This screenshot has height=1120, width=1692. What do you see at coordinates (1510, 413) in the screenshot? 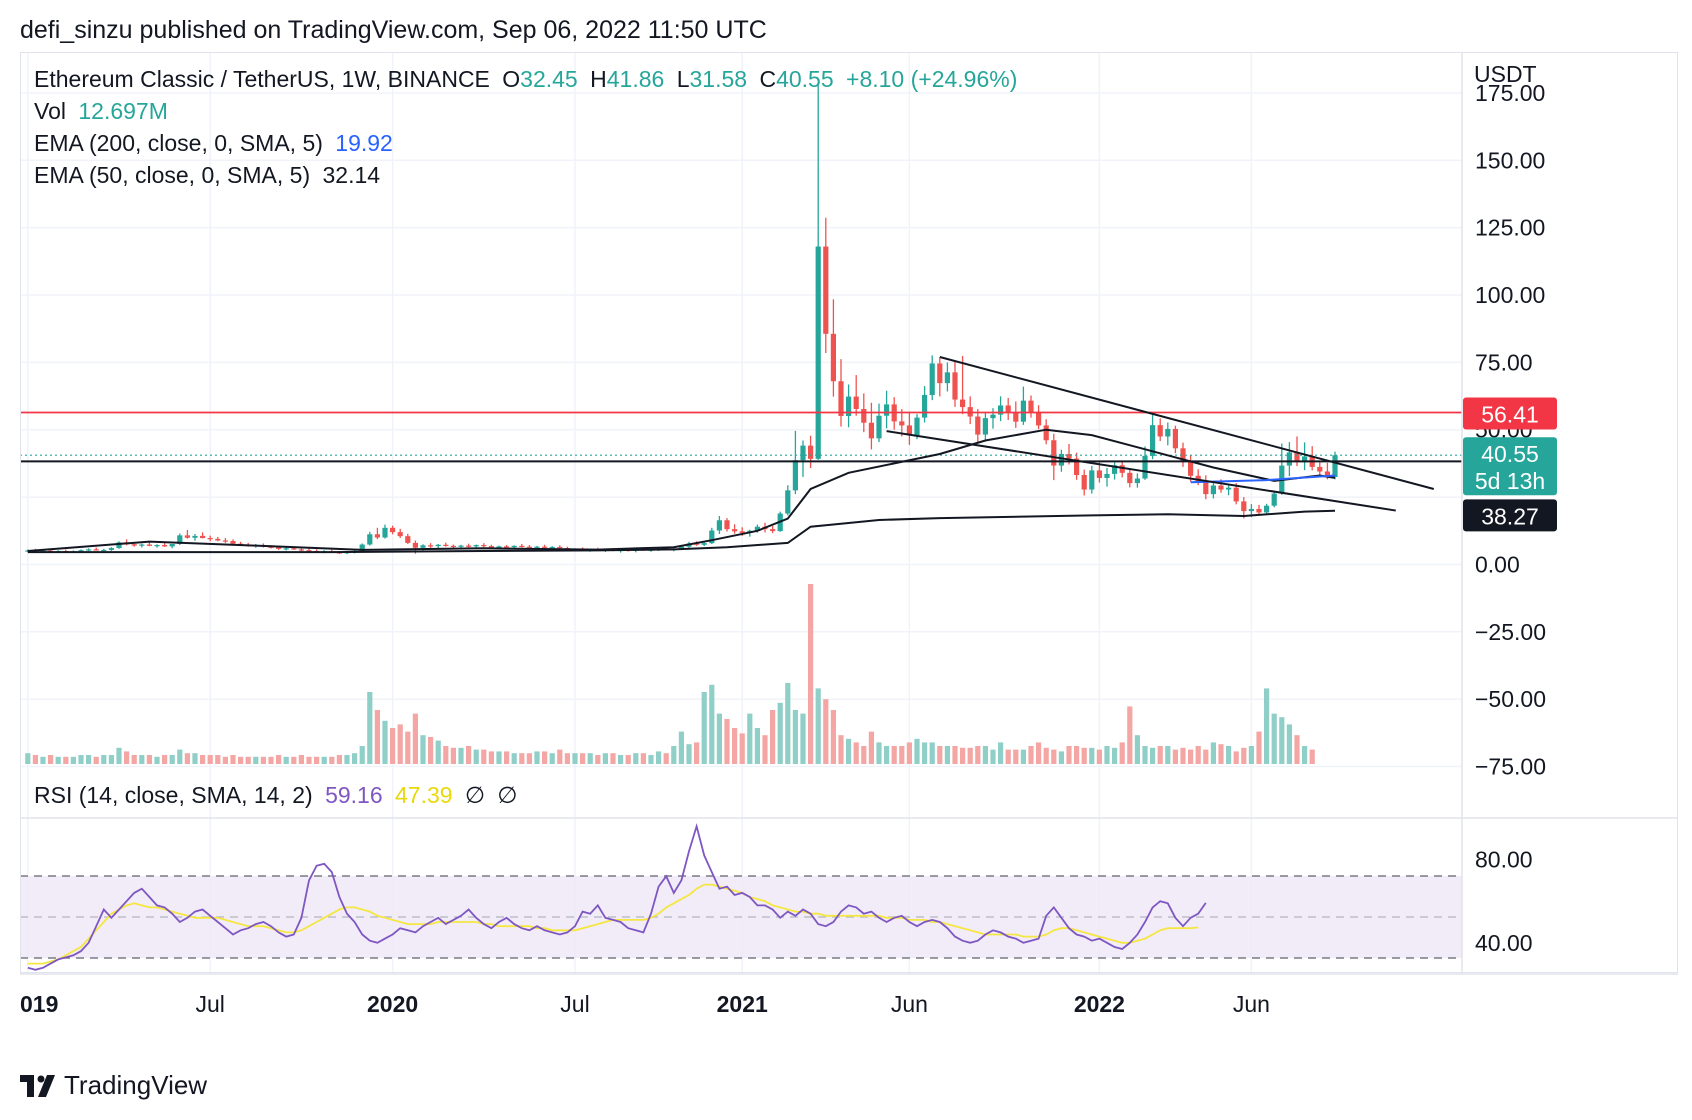
I see `resistance-price-tag: 56.41` at bounding box center [1510, 413].